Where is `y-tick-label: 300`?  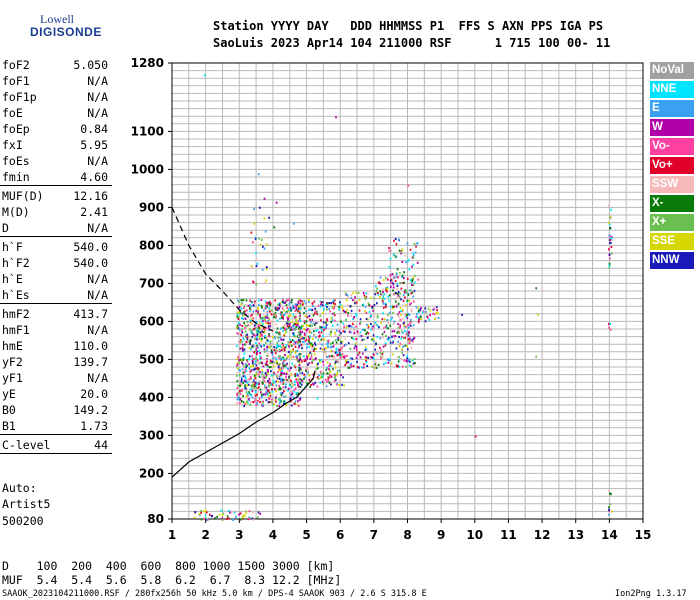 y-tick-label: 300 is located at coordinates (151, 435).